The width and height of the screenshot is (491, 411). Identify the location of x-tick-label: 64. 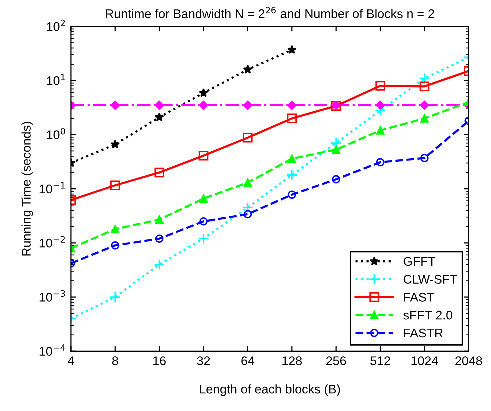
(248, 361).